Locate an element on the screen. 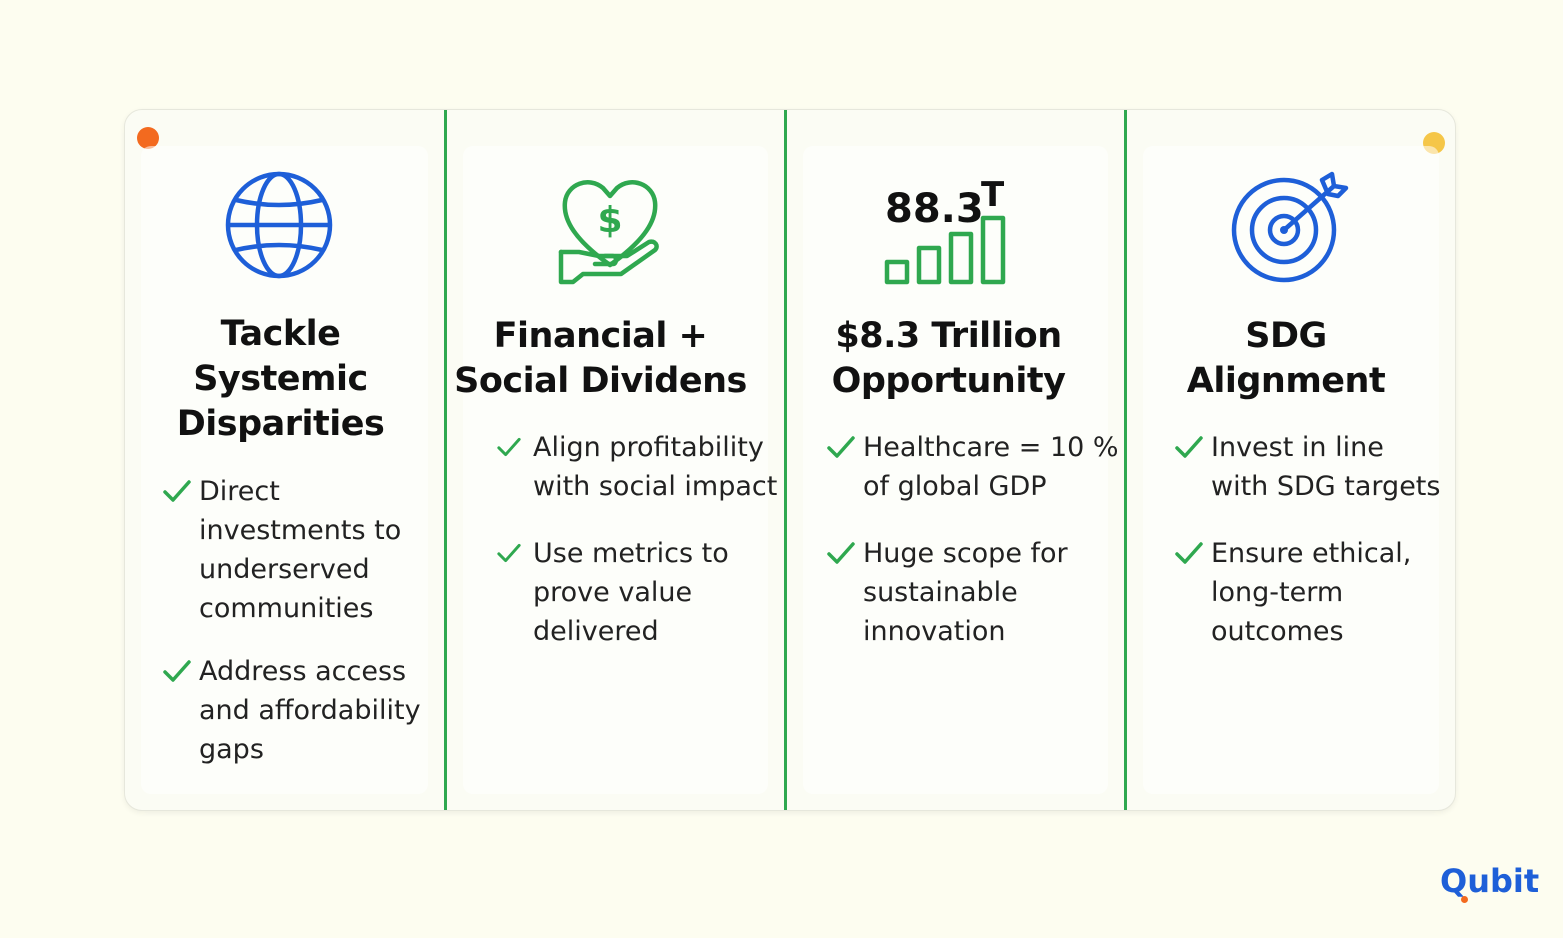 The height and width of the screenshot is (938, 1563). column-heading: SDG Alignment is located at coordinates (1286, 358).